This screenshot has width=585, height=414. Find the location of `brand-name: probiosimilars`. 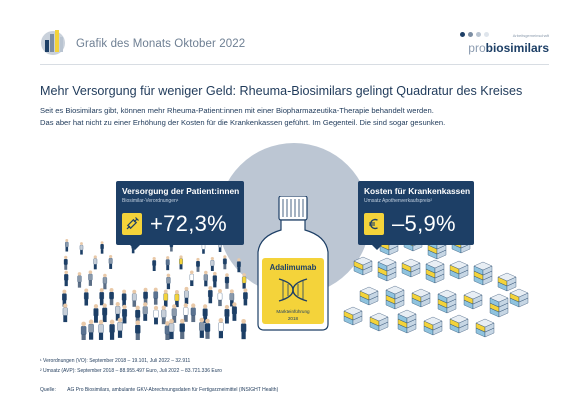

brand-name: probiosimilars is located at coordinates (508, 48).